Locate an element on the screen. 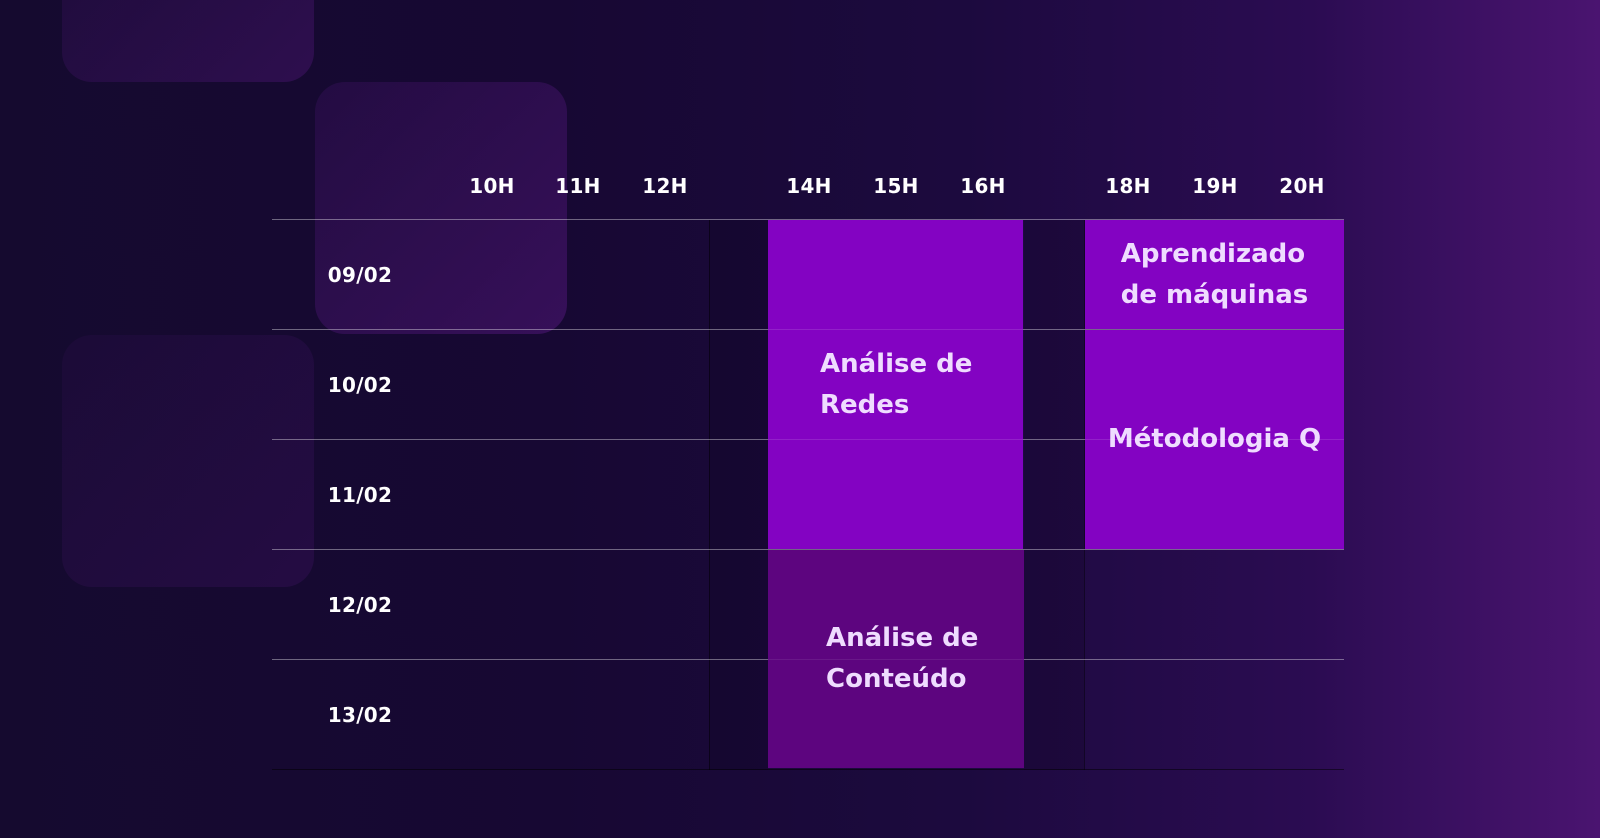 Image resolution: width=1600 pixels, height=838 pixels. date-label: 10/02 is located at coordinates (360, 385).